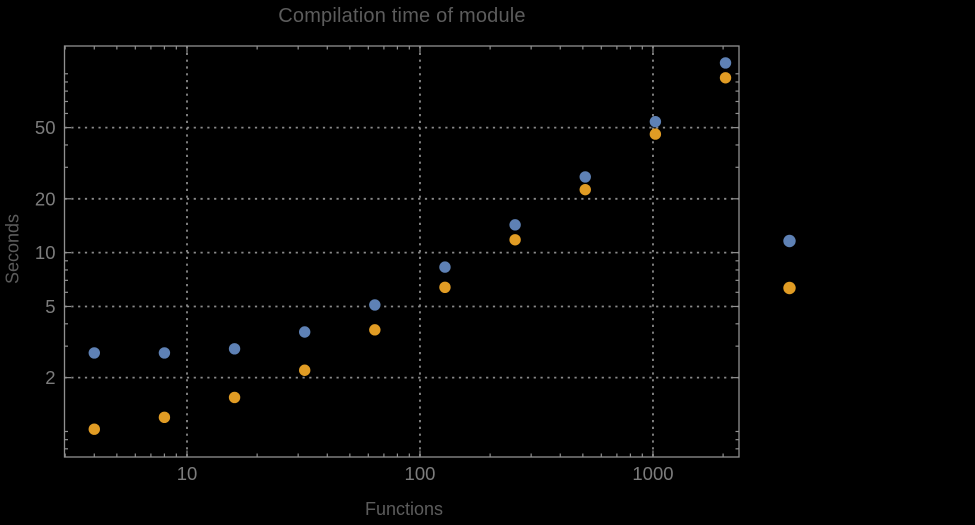  I want to click on x-tick-label: 10, so click(187, 473).